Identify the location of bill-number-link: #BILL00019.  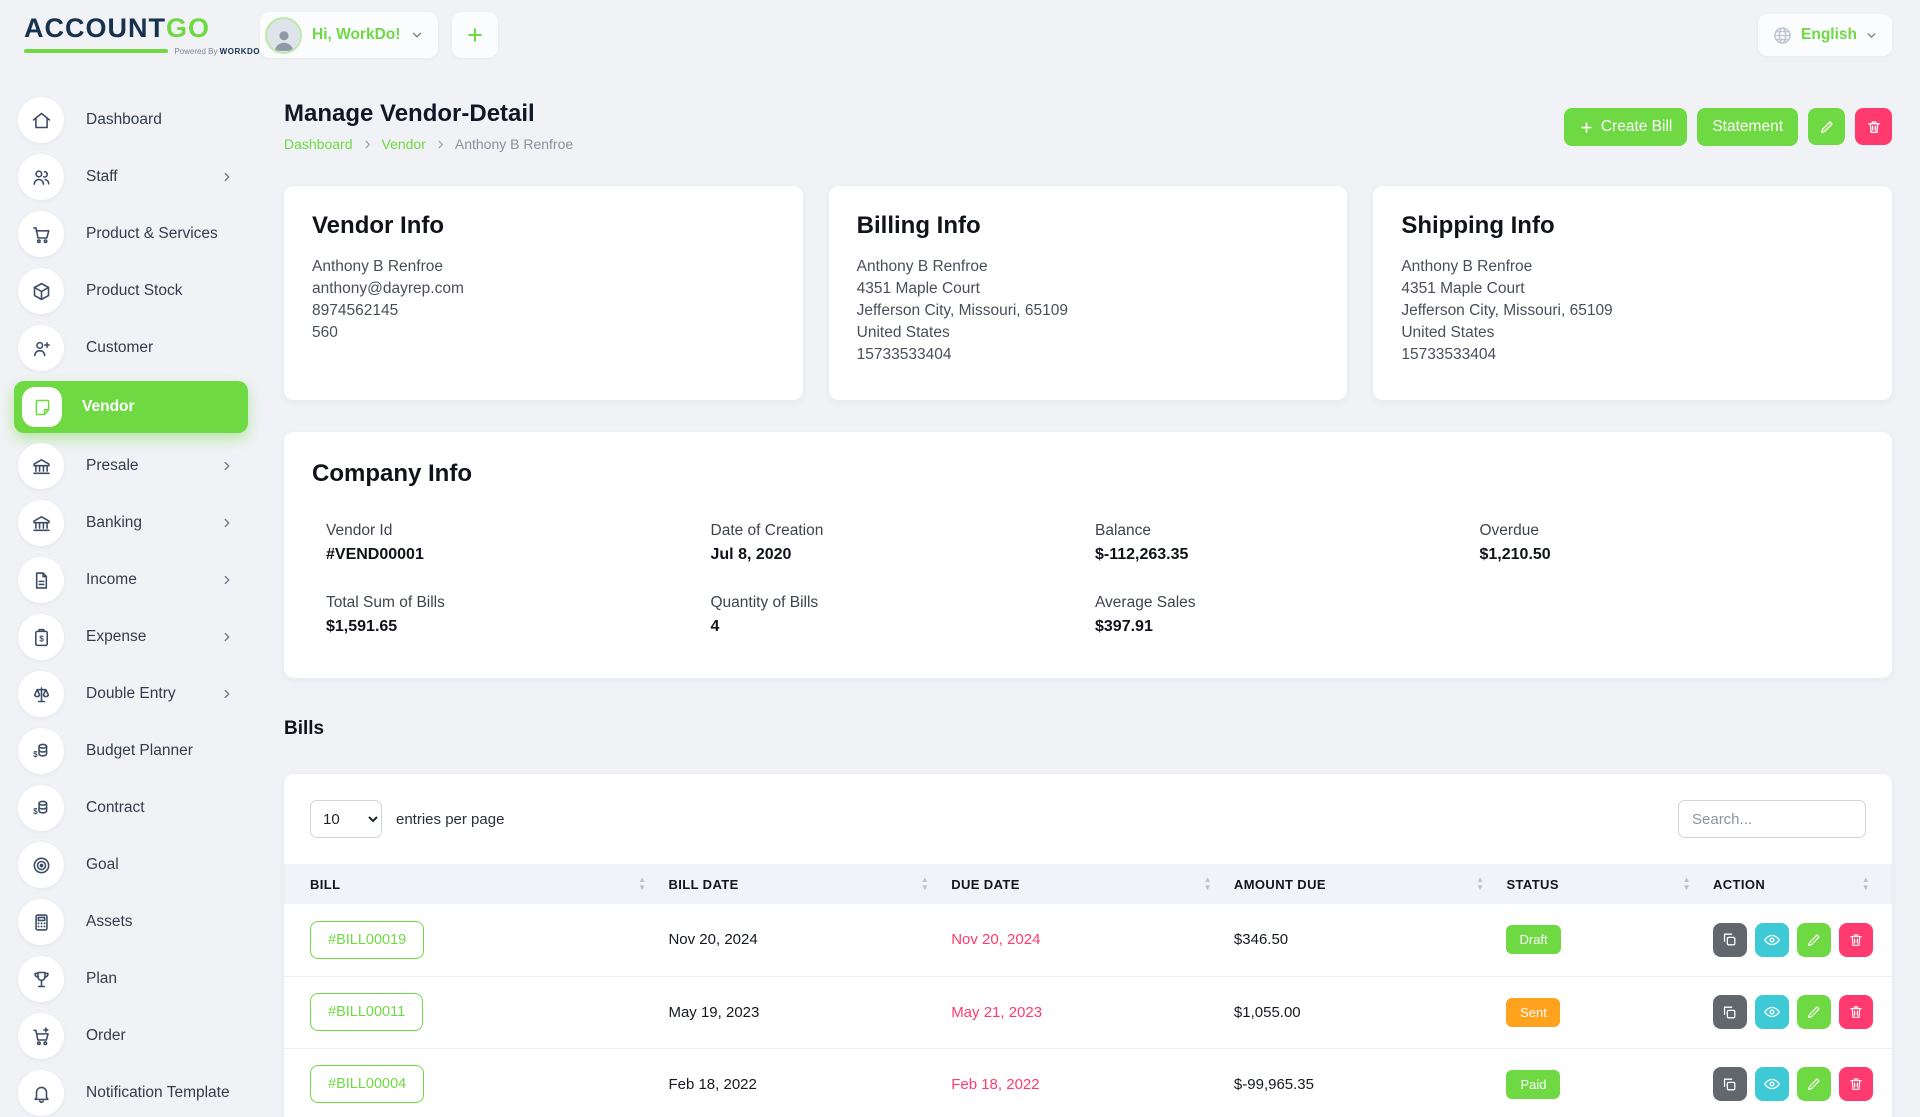
(367, 940).